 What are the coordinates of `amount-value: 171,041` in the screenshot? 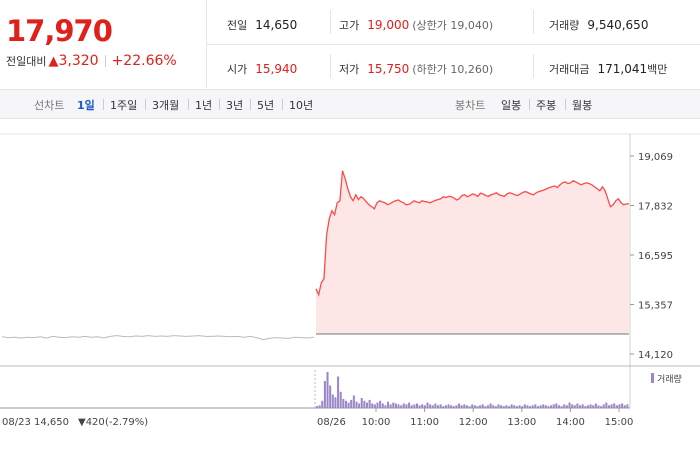 It's located at (622, 69).